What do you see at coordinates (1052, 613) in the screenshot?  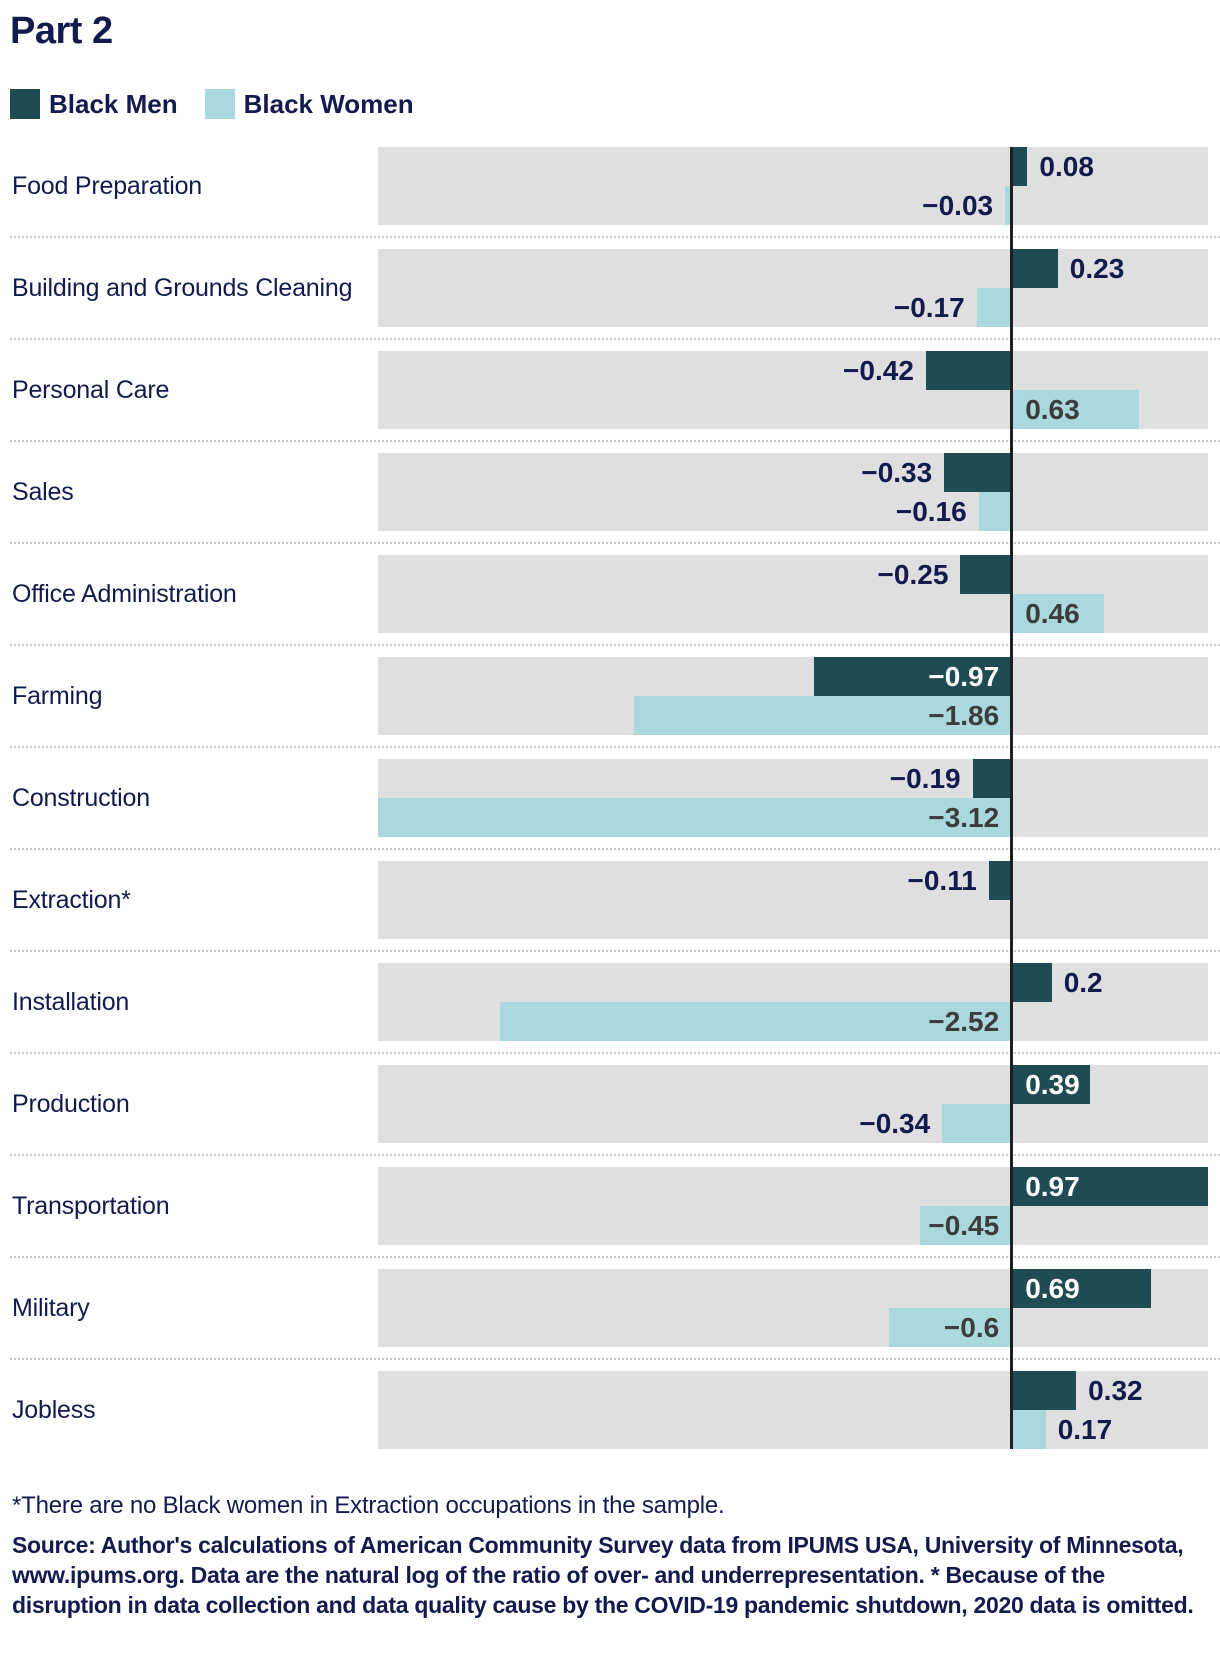 I see `value-label: 0.46` at bounding box center [1052, 613].